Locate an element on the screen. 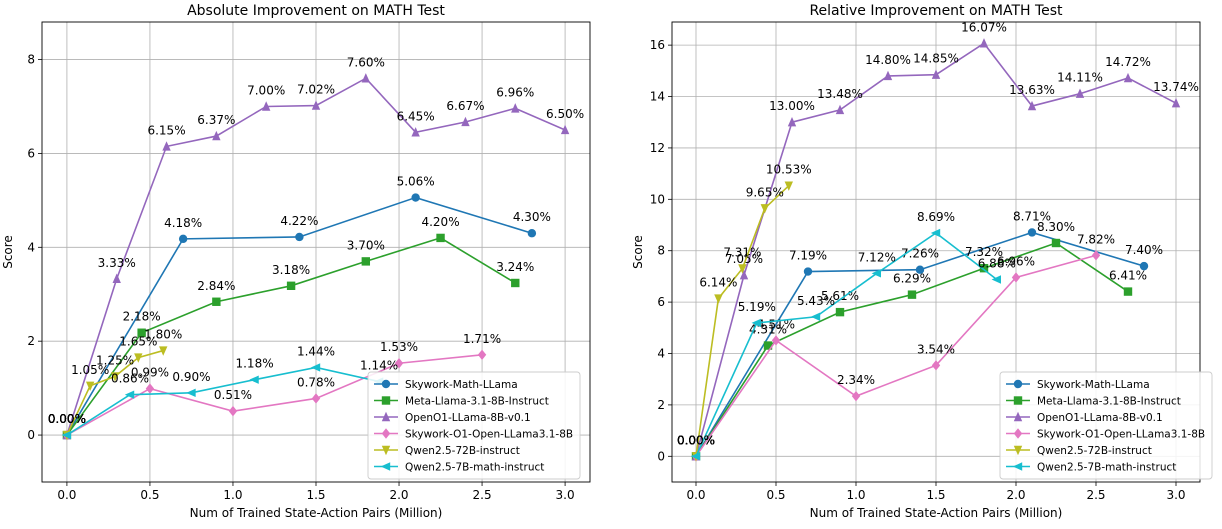 This screenshot has height=529, width=1222. data-label: 2.18% is located at coordinates (142, 317).